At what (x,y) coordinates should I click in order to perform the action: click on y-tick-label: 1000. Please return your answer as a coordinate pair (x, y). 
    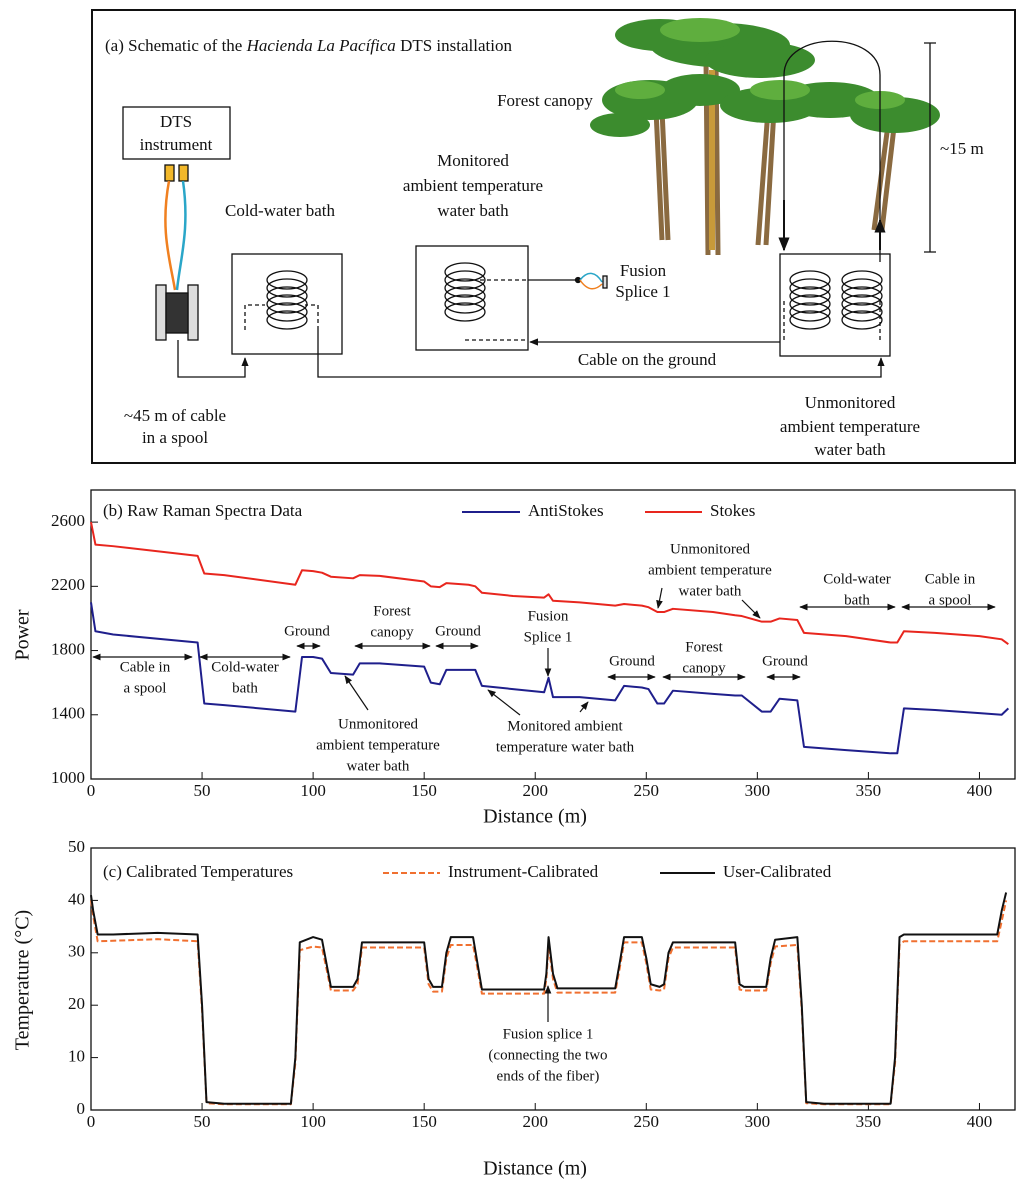
    Looking at the image, I should click on (68, 777).